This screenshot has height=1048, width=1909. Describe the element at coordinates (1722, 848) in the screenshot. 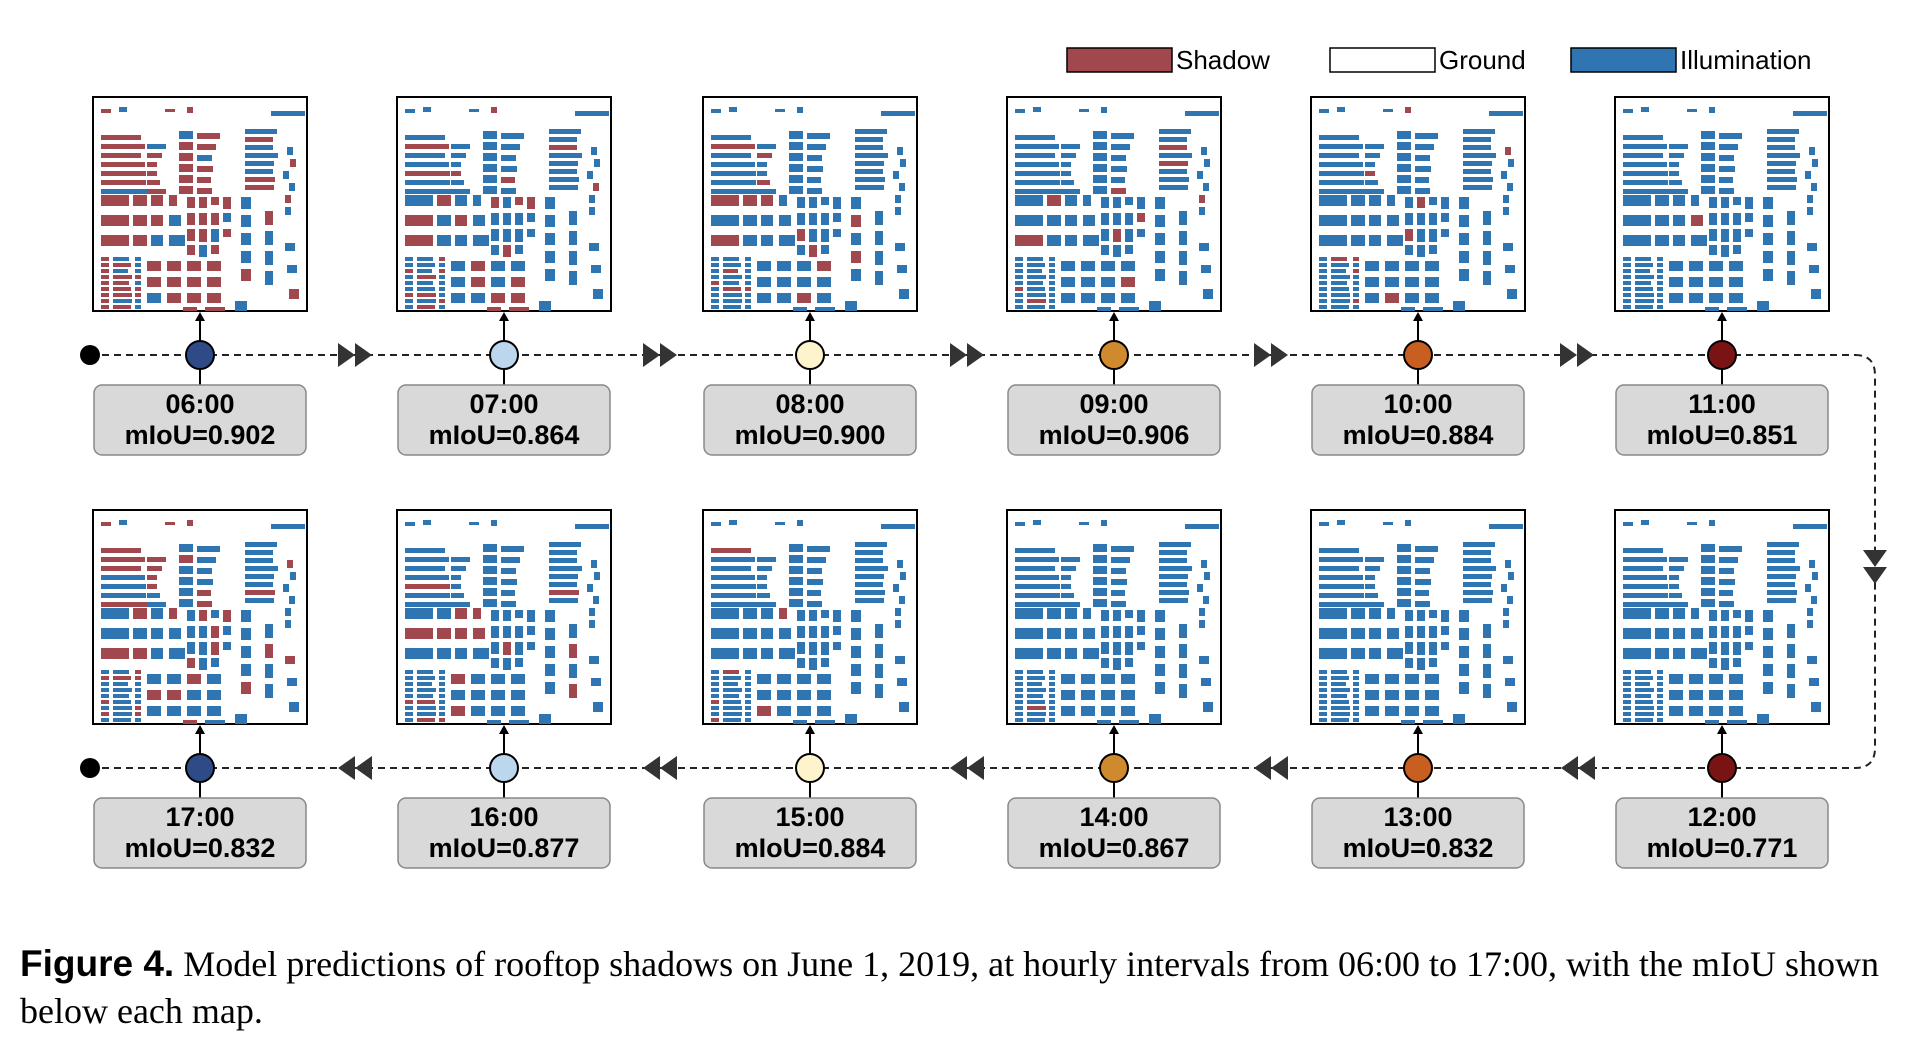

I see `miou-label: mIoU=0.771` at that location.